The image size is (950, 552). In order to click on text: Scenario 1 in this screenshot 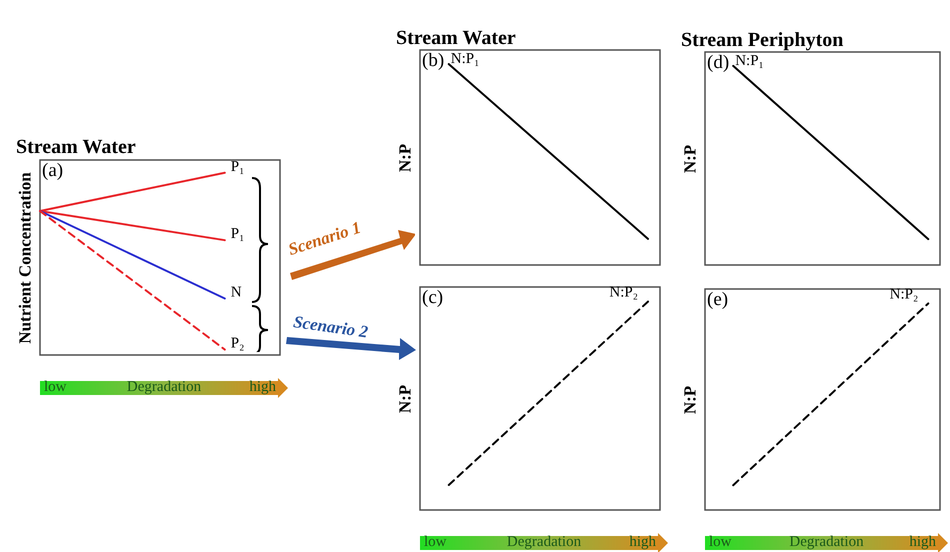, I will do `click(325, 239)`.